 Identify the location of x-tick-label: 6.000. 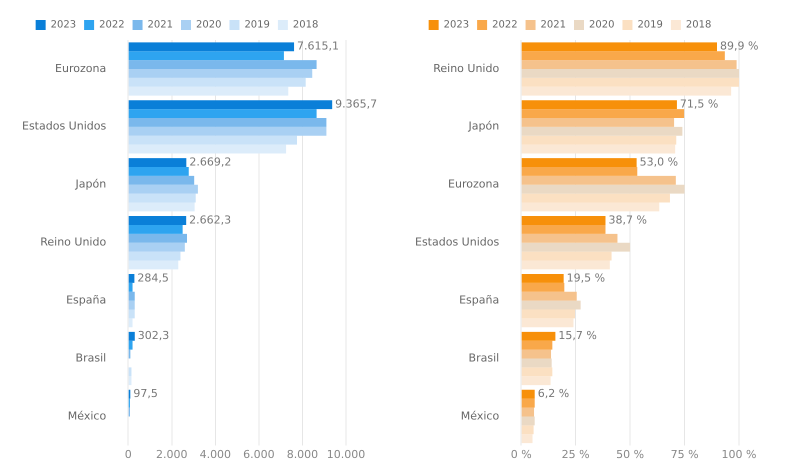
(259, 454).